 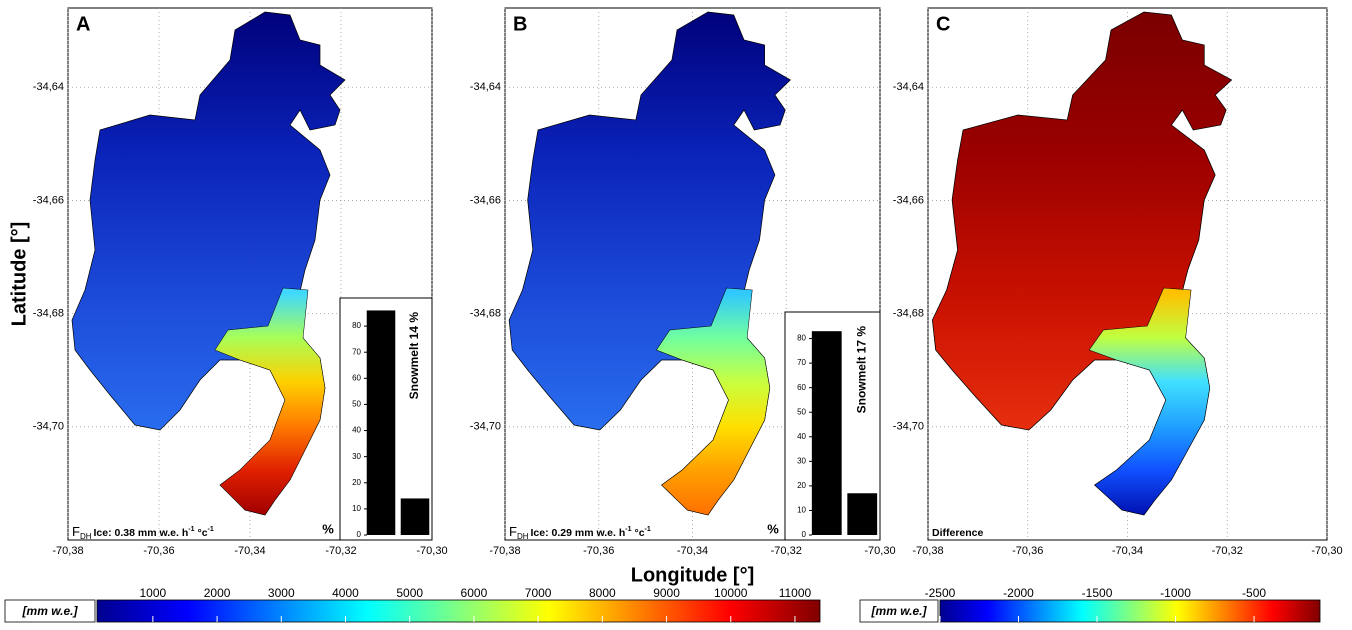 What do you see at coordinates (1097, 593) in the screenshot?
I see `colorbar-tick-label: -1500` at bounding box center [1097, 593].